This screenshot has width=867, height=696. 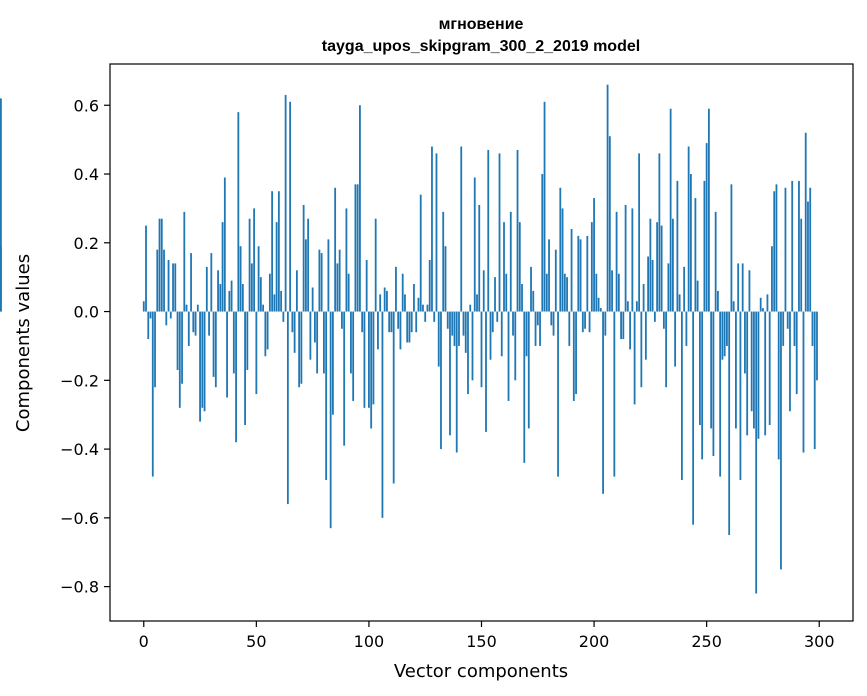 What do you see at coordinates (86, 312) in the screenshot?
I see `y-tick-label: 0.0` at bounding box center [86, 312].